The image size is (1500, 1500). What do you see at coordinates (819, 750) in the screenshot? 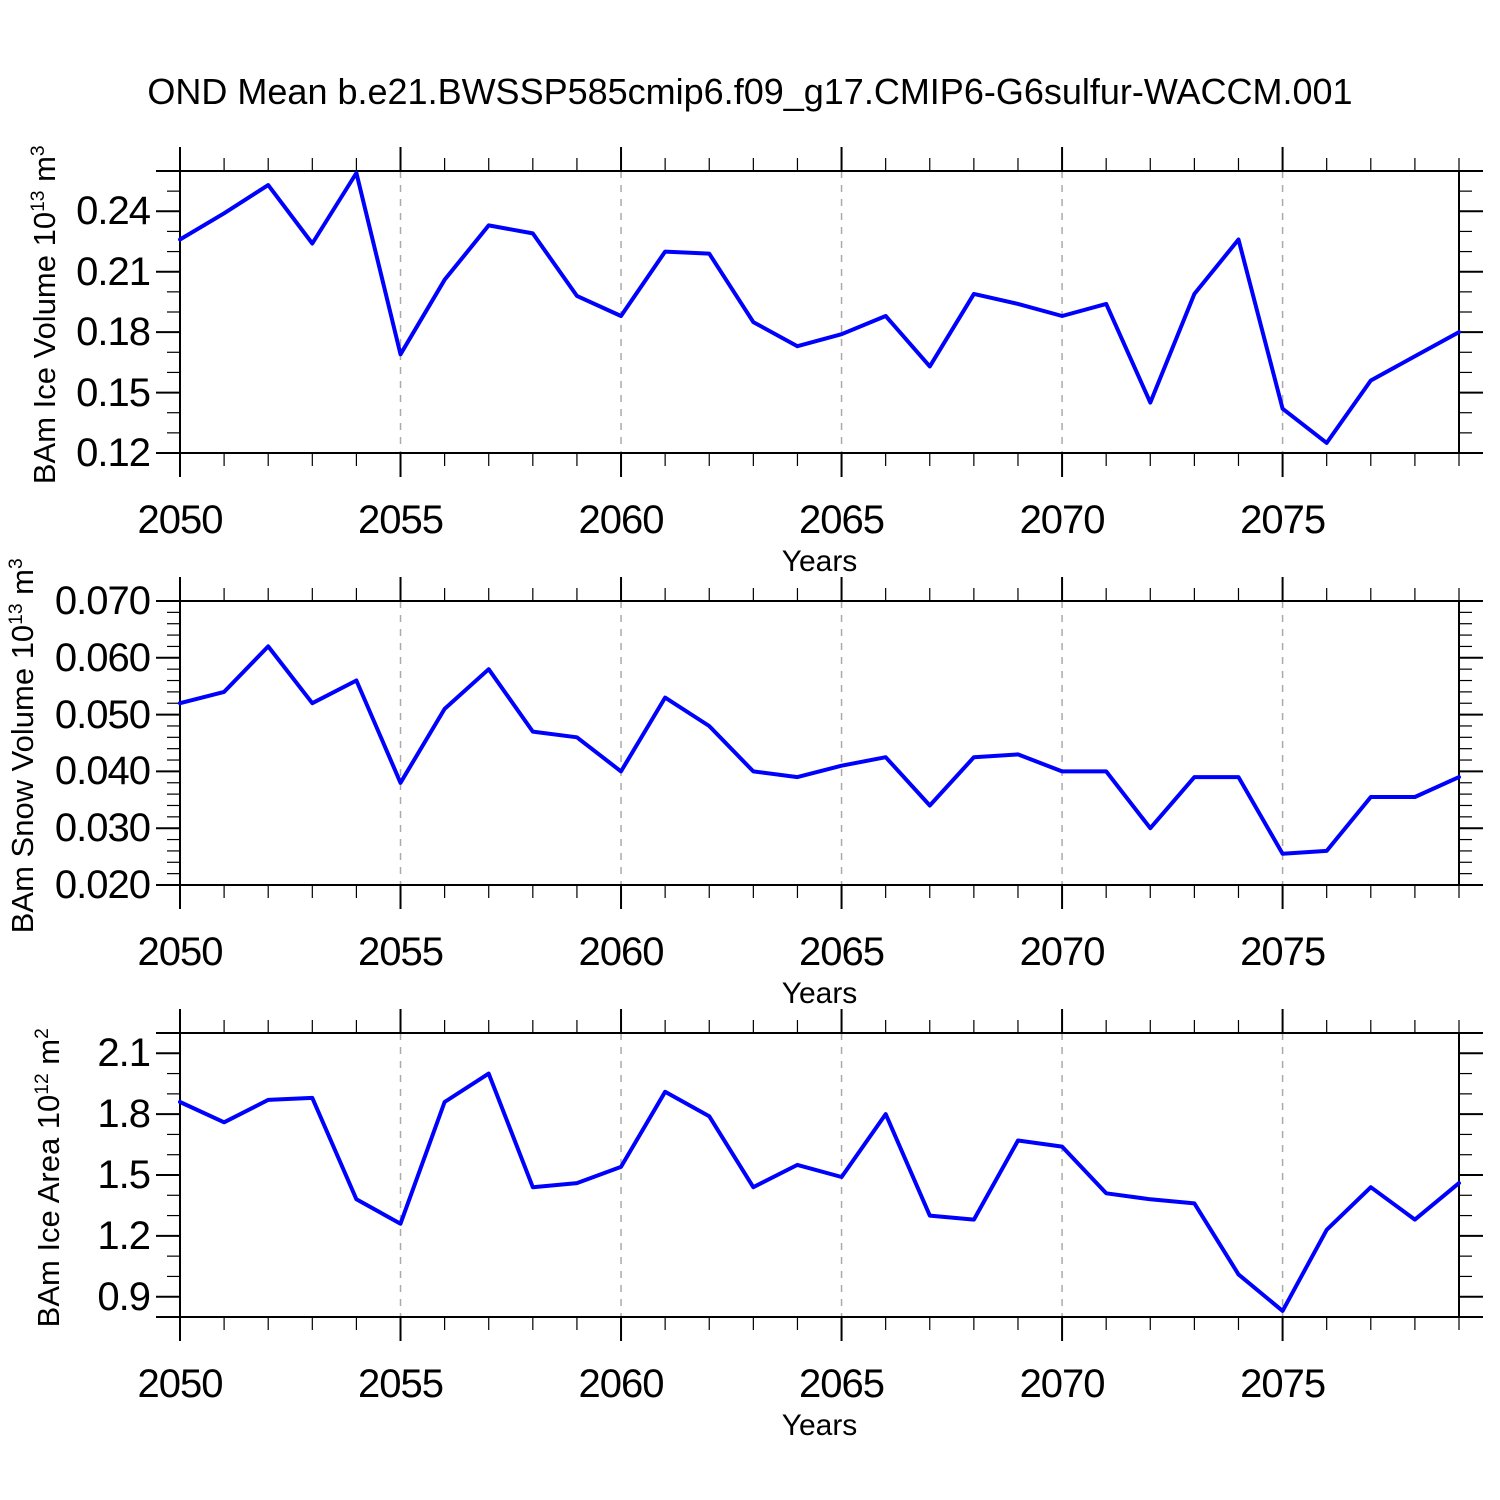
I see `bam-snow-volume-line` at bounding box center [819, 750].